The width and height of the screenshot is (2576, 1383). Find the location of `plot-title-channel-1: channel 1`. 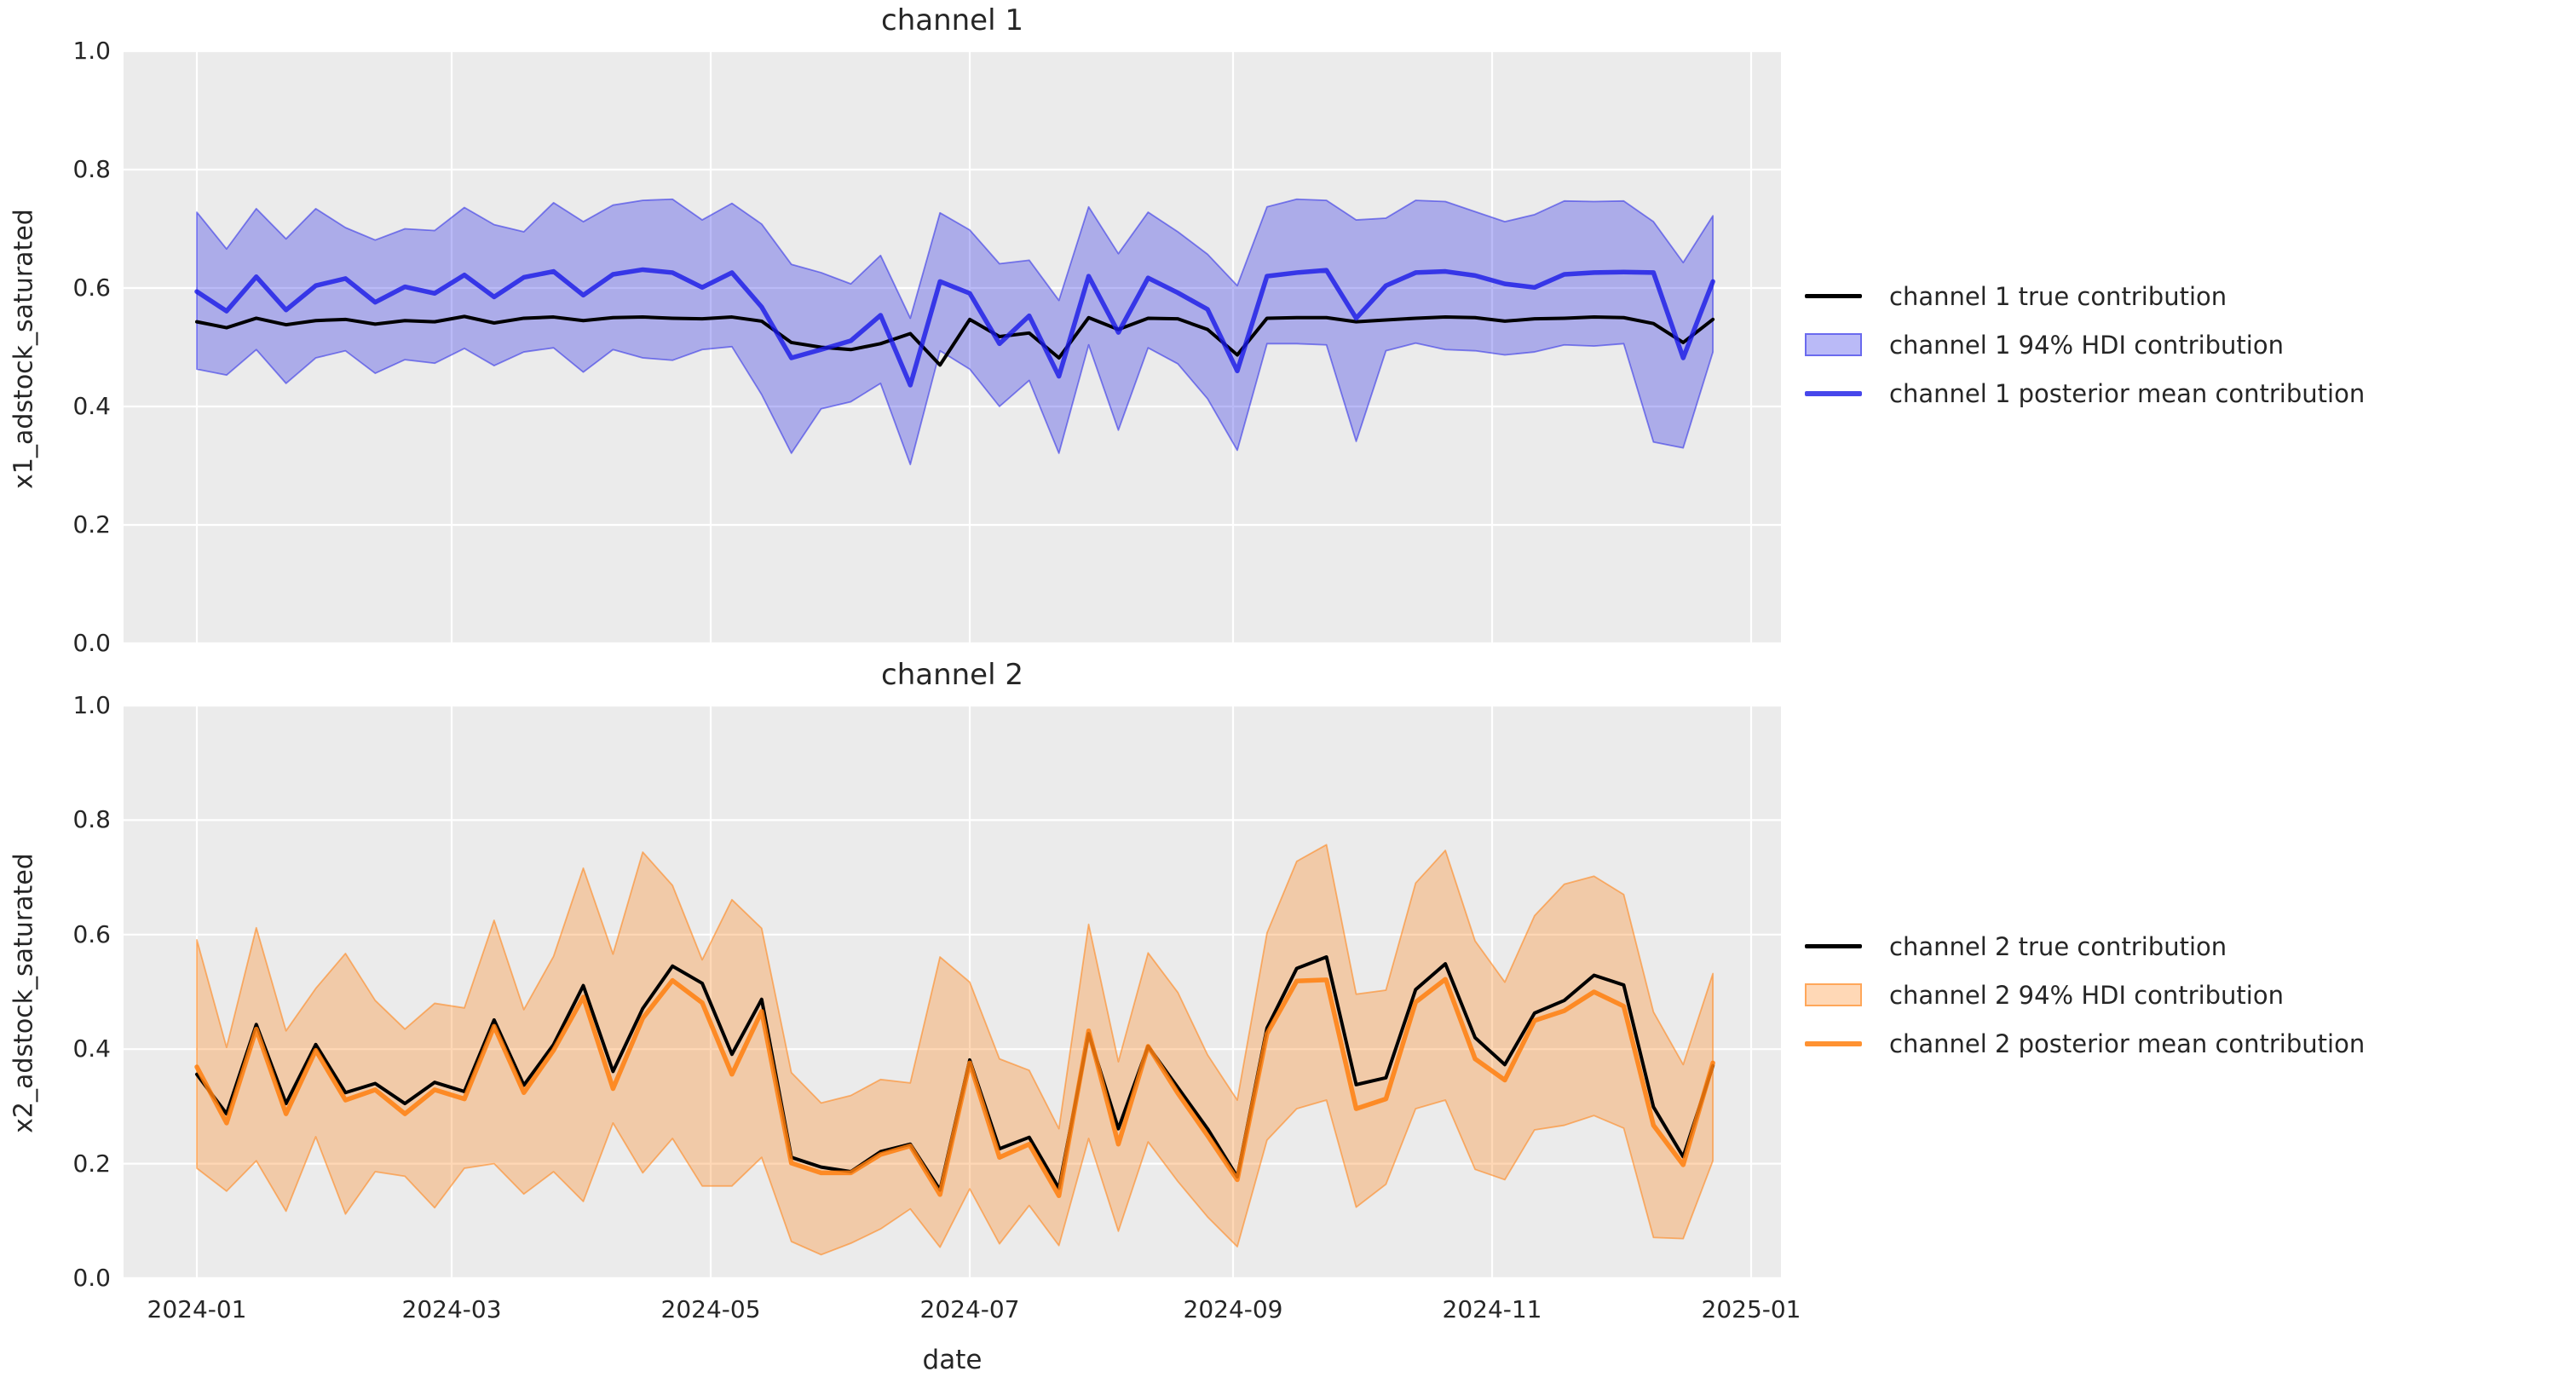

plot-title-channel-1: channel 1 is located at coordinates (952, 20).